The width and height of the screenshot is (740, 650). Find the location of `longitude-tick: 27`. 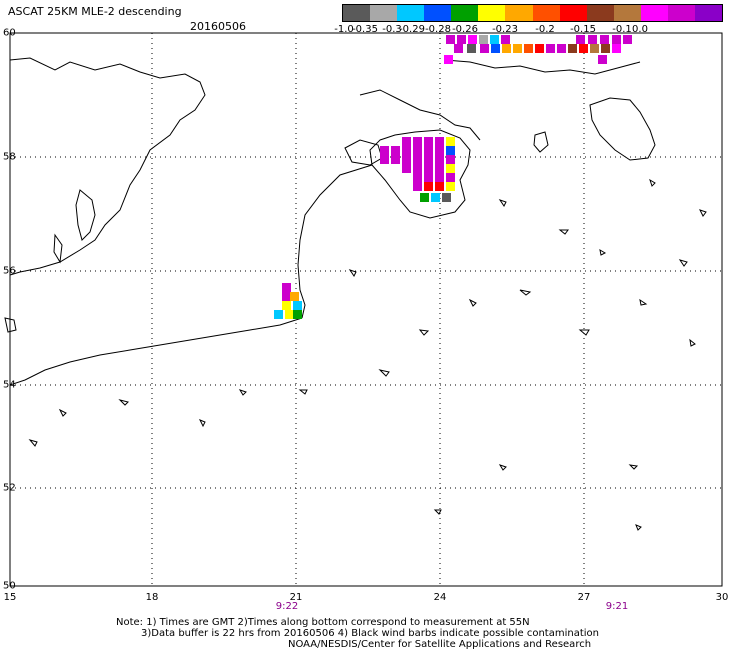

longitude-tick: 27 is located at coordinates (584, 597).